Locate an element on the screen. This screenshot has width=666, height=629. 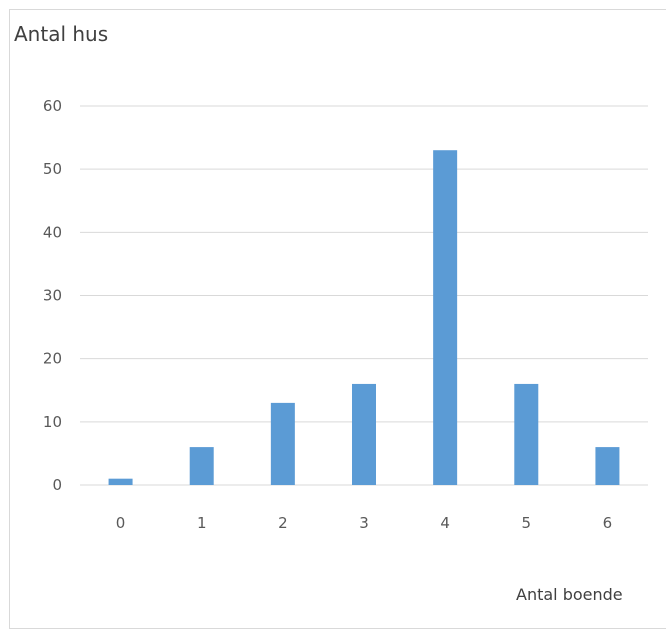
y-axis-ticks: 0 10 20 30 40 50 60 is located at coordinates (52, 295).